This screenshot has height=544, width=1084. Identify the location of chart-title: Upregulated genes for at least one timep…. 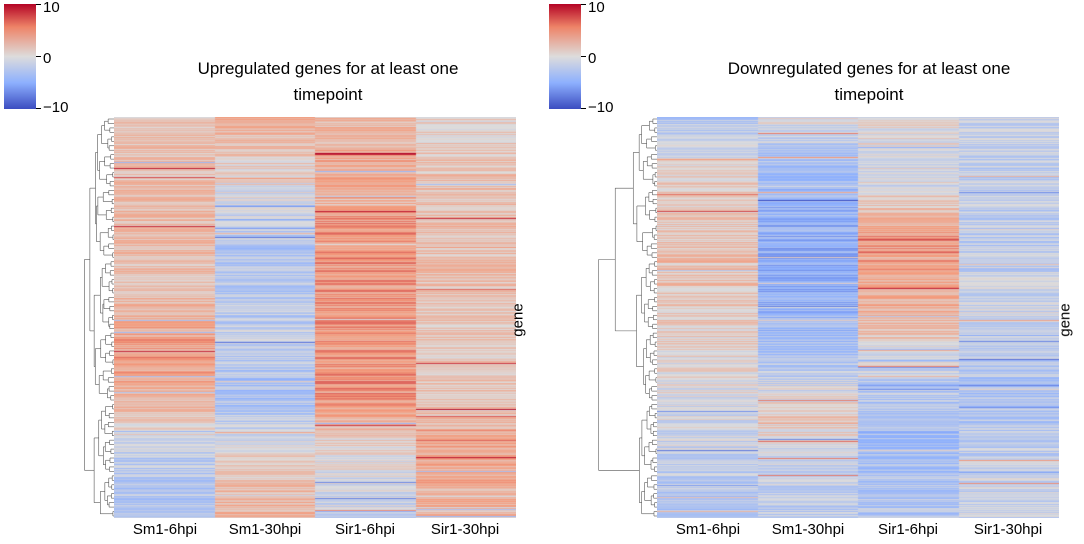
(328, 82).